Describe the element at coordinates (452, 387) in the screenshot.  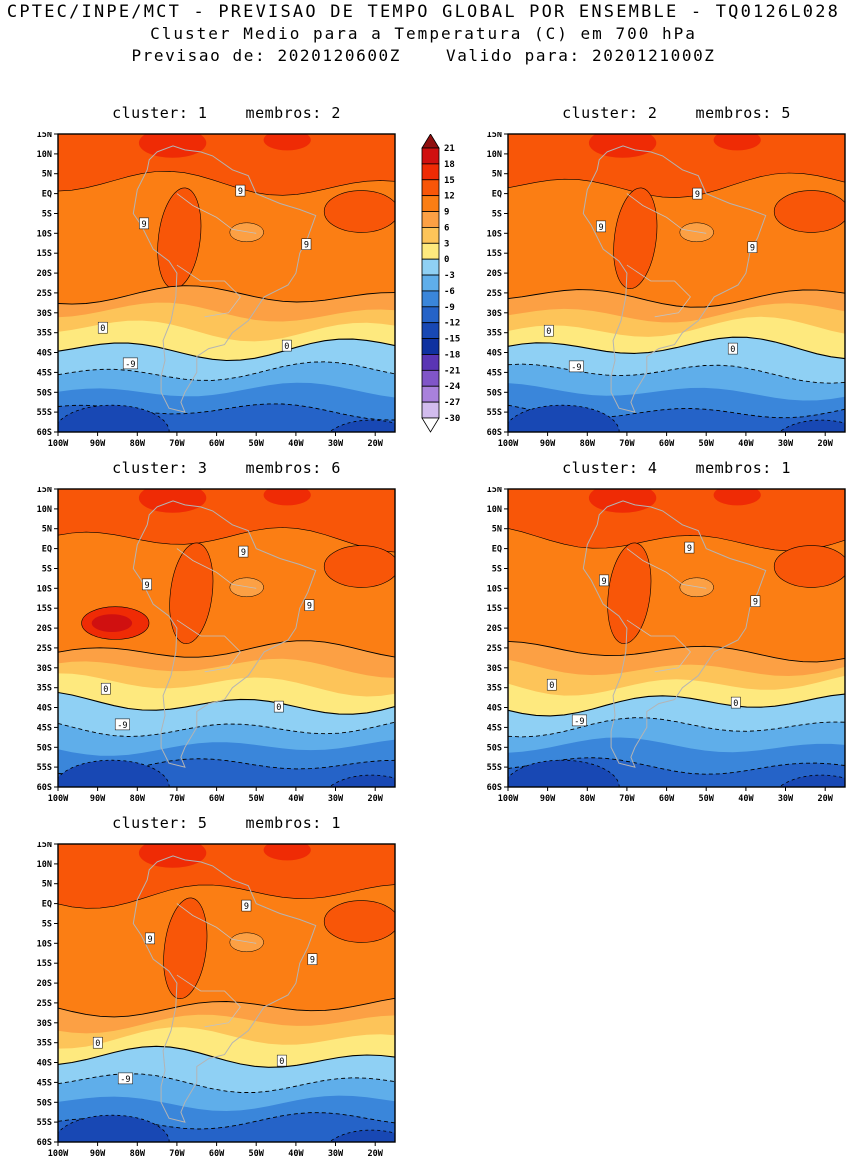
I see `colorbar-level-label: -24` at that location.